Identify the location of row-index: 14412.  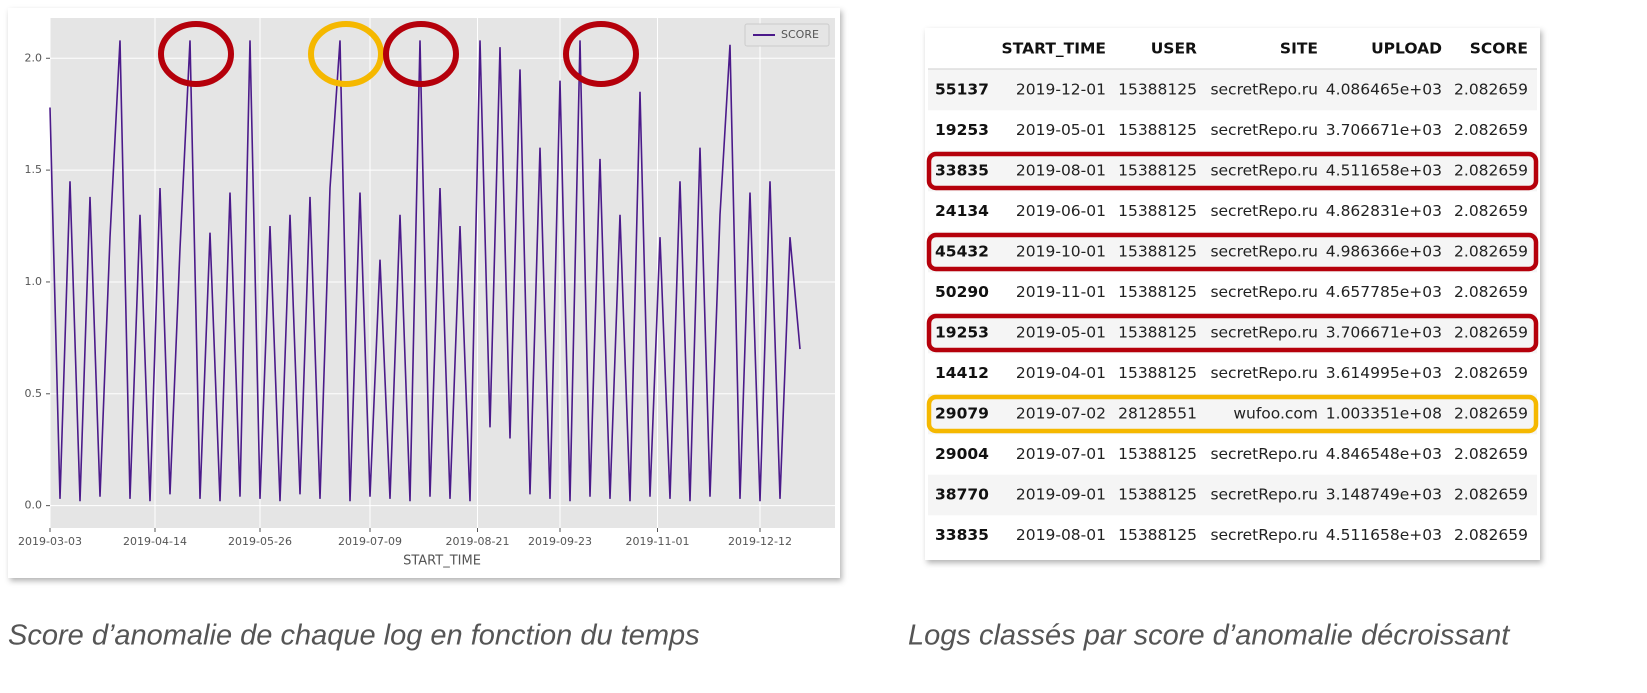
(962, 373).